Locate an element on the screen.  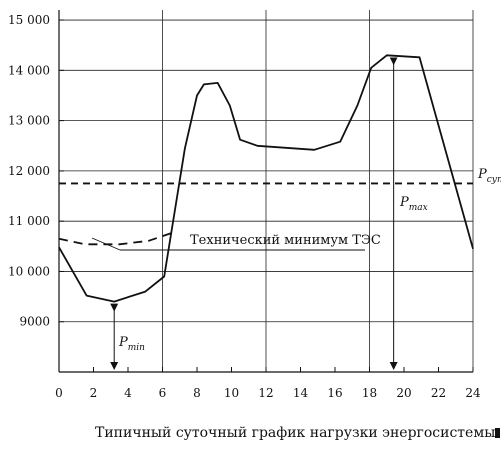
x-tick-label: 6 is located at coordinates (163, 393).